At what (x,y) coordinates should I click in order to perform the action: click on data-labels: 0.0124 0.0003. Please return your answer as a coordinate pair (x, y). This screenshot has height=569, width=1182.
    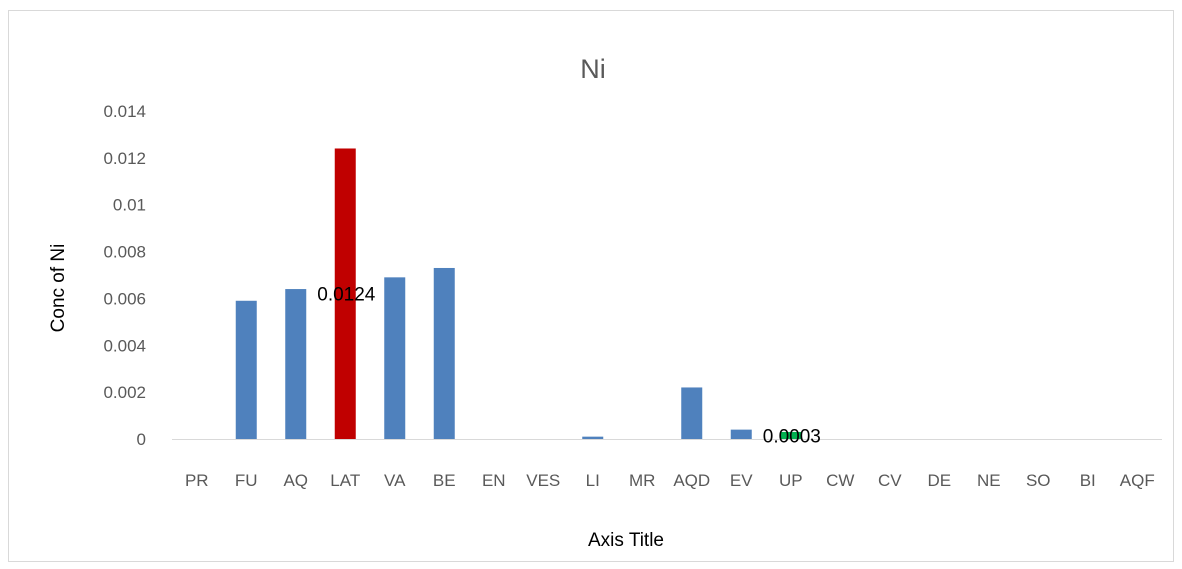
    Looking at the image, I should click on (569, 366).